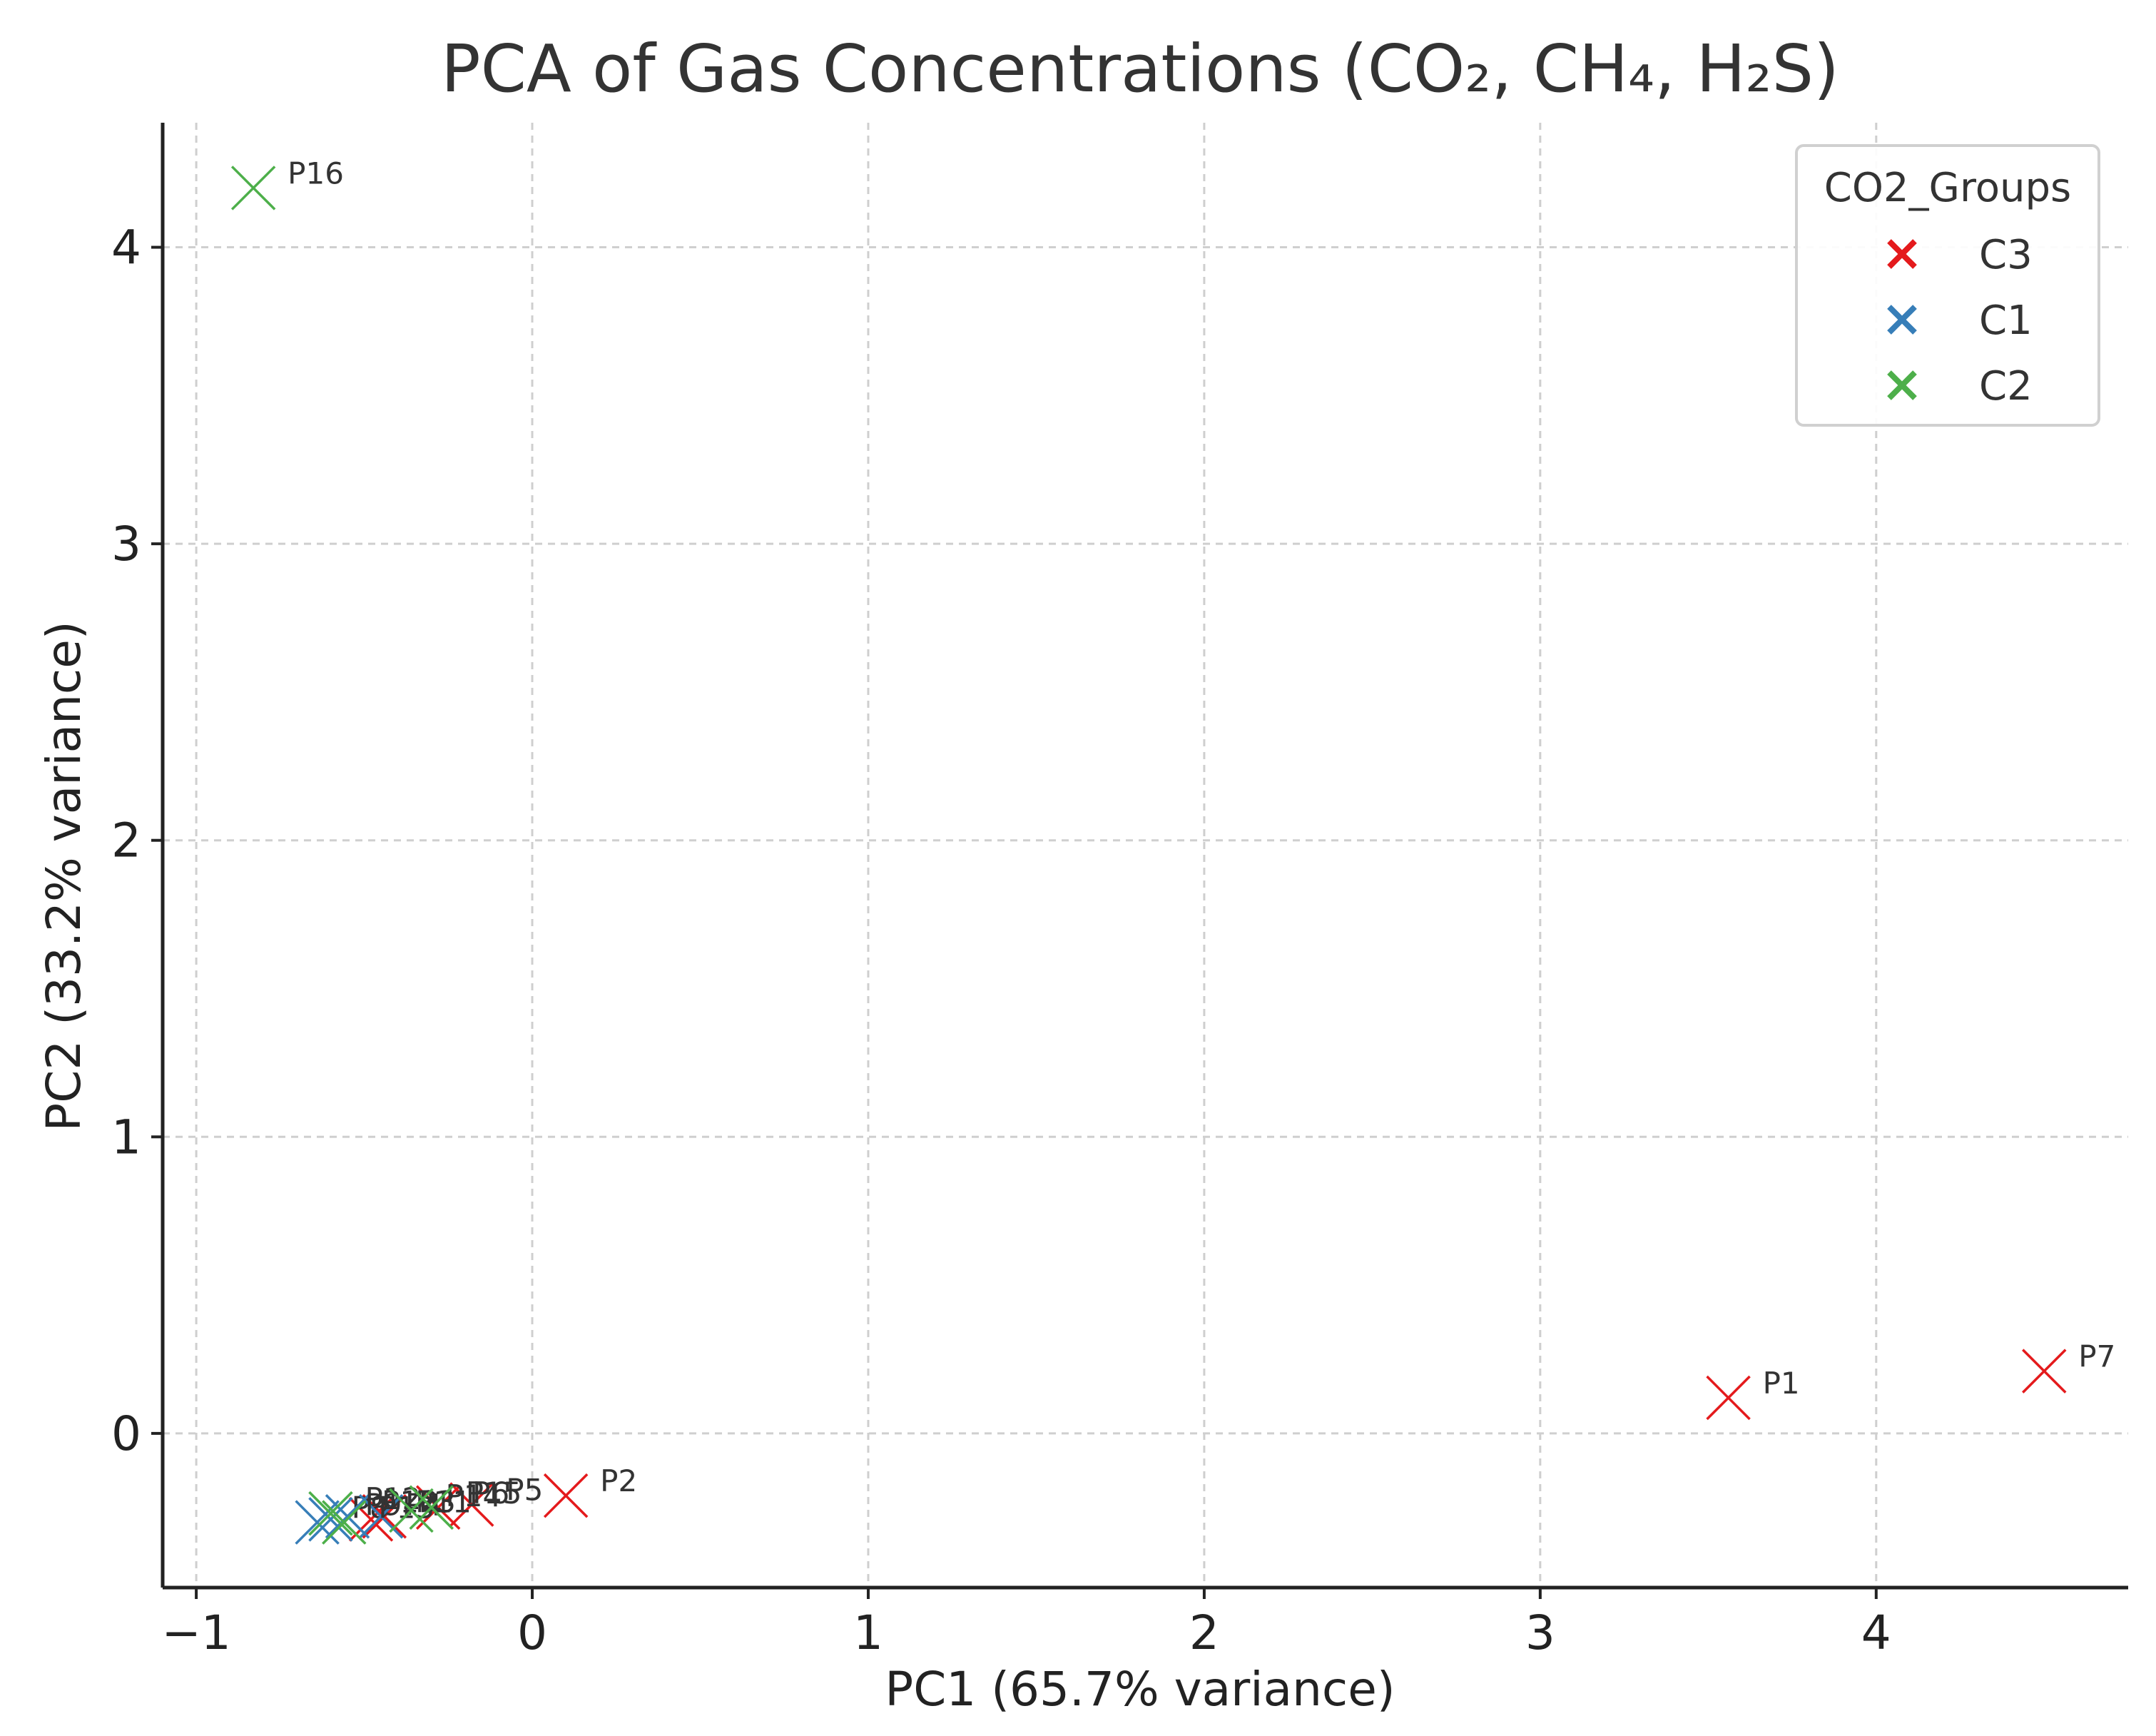  I want to click on point-label: P15, so click(494, 1493).